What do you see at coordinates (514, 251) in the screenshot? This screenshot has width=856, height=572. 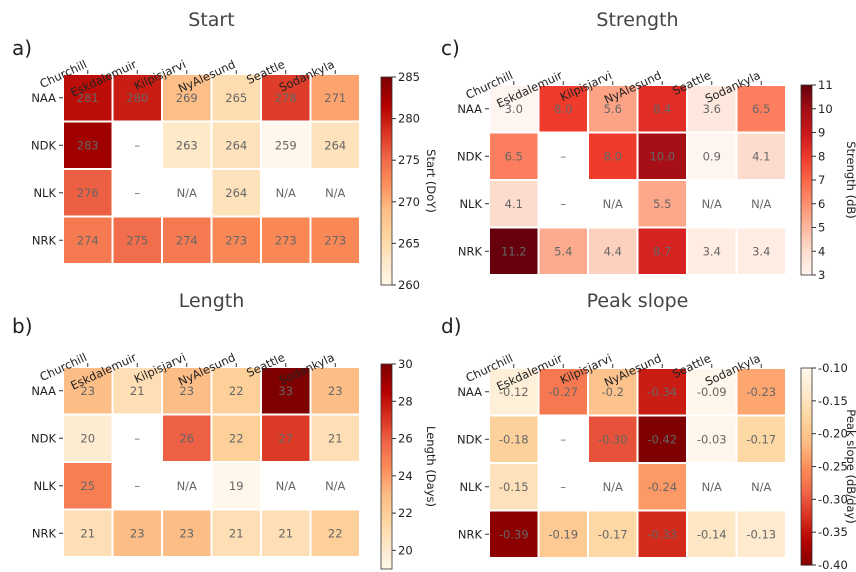 I see `cell-value-label: 11.2` at bounding box center [514, 251].